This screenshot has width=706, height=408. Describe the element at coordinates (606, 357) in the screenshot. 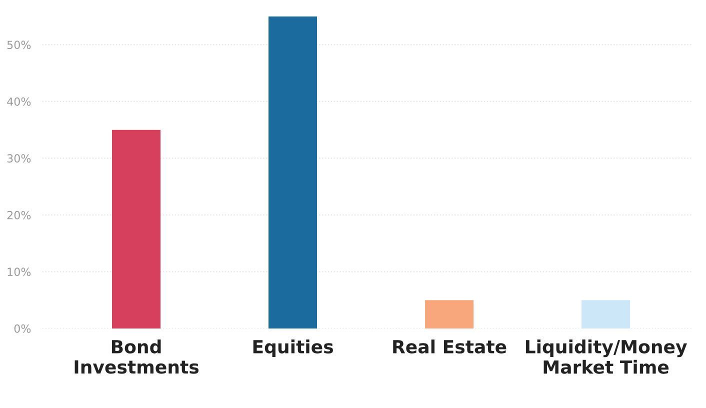

I see `x-tick-label: Liquidity/Money Market Time` at that location.